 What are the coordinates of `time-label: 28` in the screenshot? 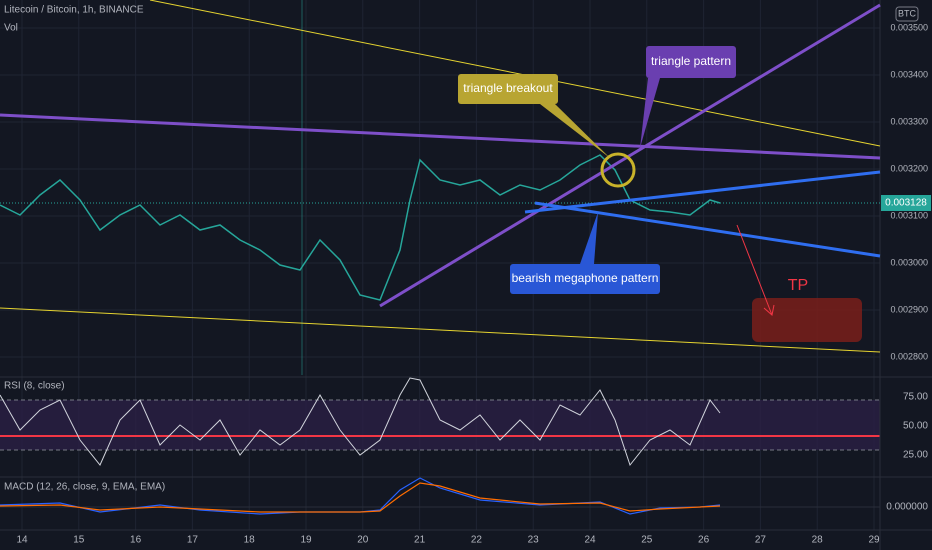 It's located at (818, 540).